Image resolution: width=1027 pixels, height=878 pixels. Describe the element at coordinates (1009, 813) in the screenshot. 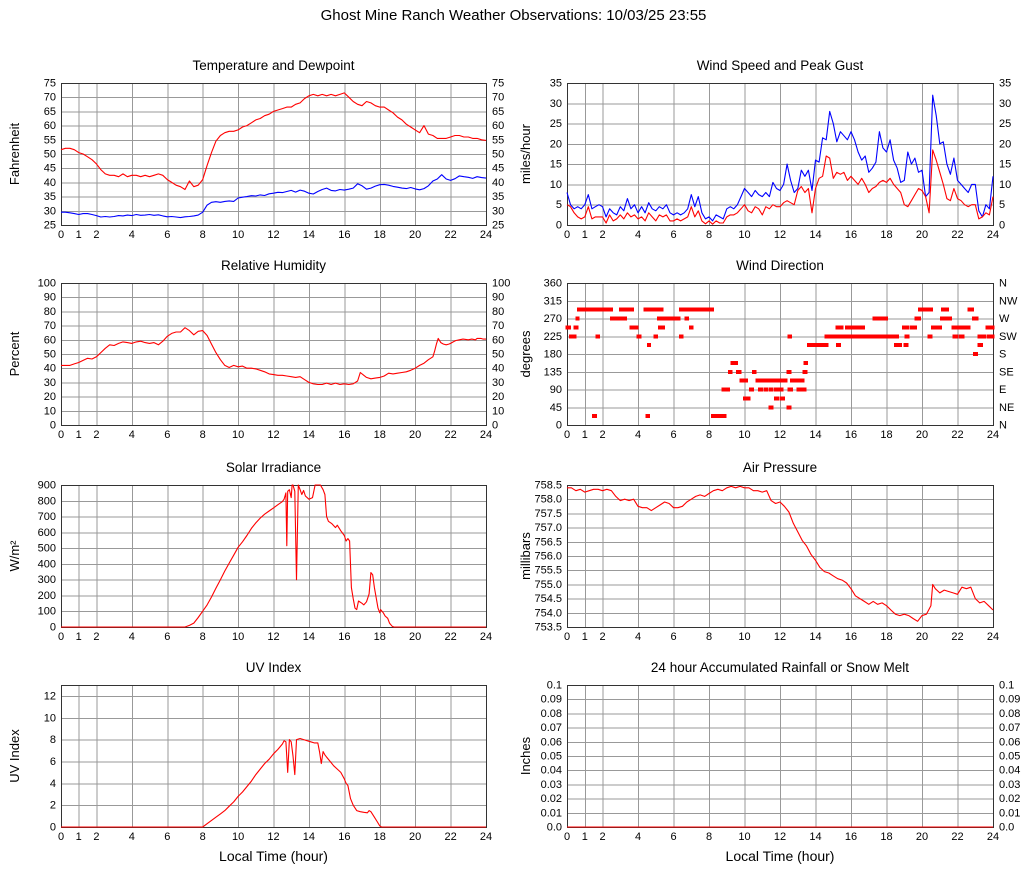

I see `right-tick-label: 0.01` at that location.